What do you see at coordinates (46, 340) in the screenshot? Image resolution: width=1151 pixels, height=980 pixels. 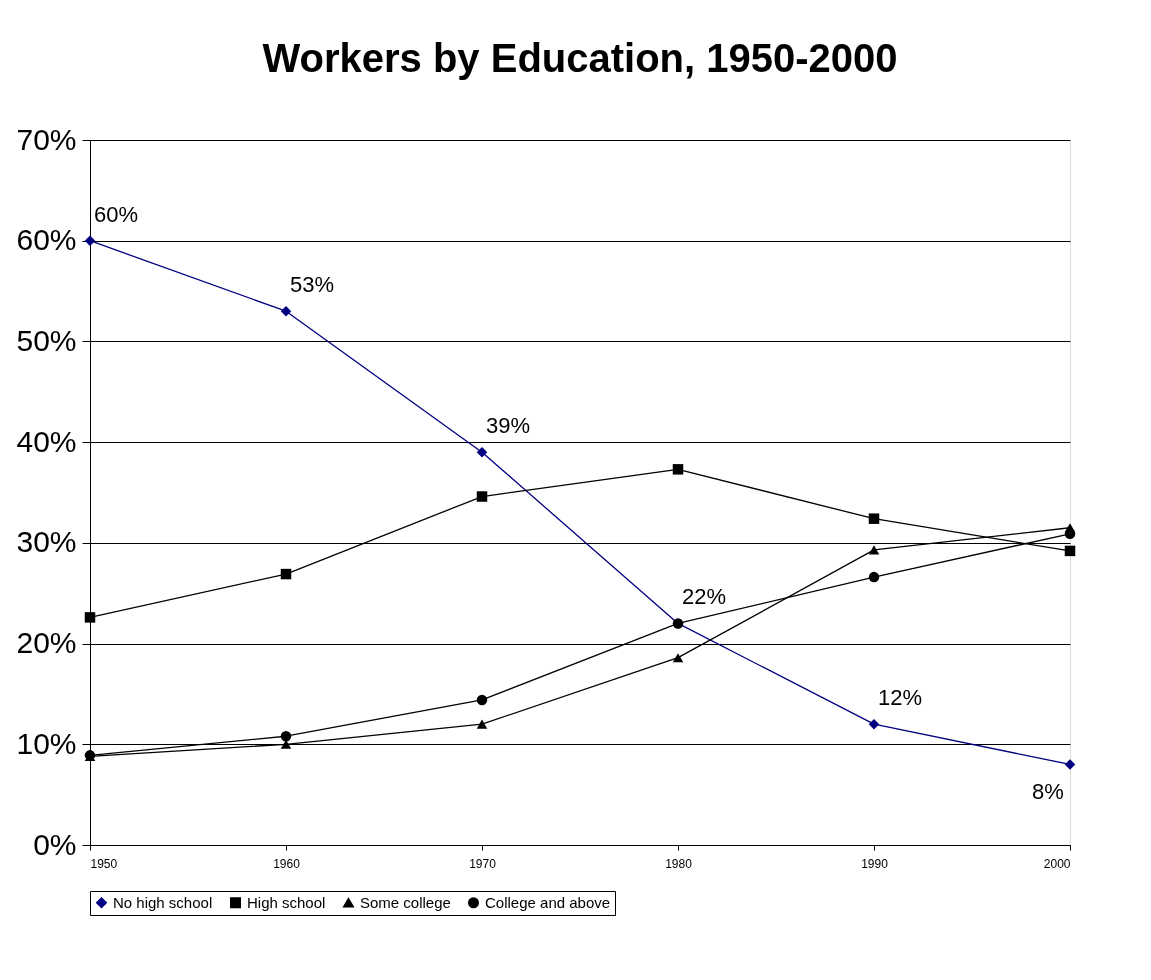 I see `y-tick-label: 50%` at bounding box center [46, 340].